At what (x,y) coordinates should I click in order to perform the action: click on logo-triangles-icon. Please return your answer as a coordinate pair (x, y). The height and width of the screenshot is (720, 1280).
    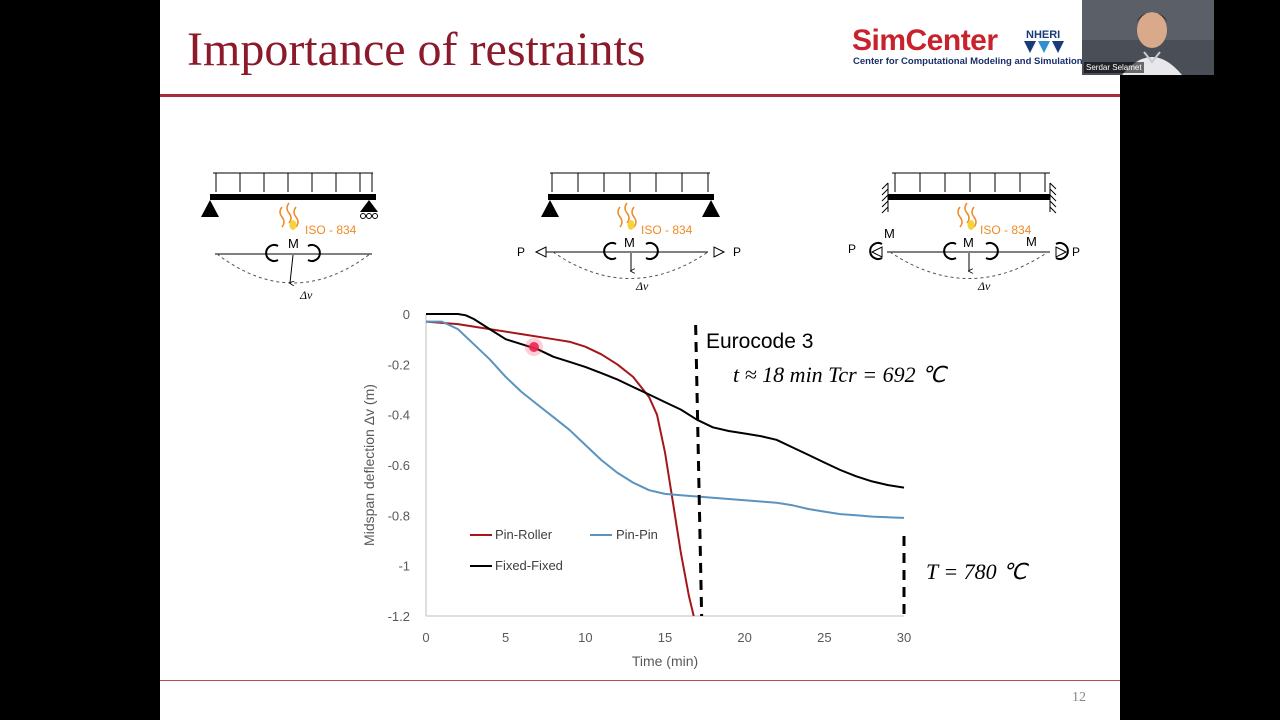
    Looking at the image, I should click on (1044, 47).